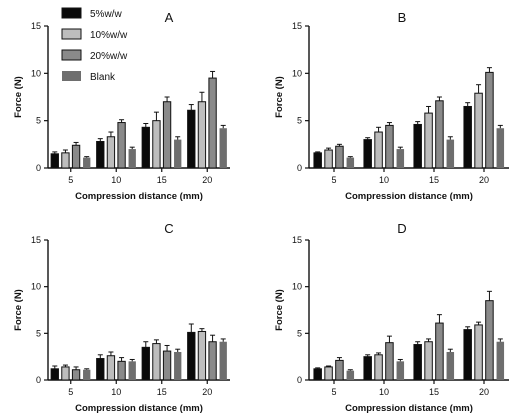  What do you see at coordinates (94, 45) in the screenshot?
I see `legend: 5%w/w 10%w/w 20%w/w Blank` at bounding box center [94, 45].